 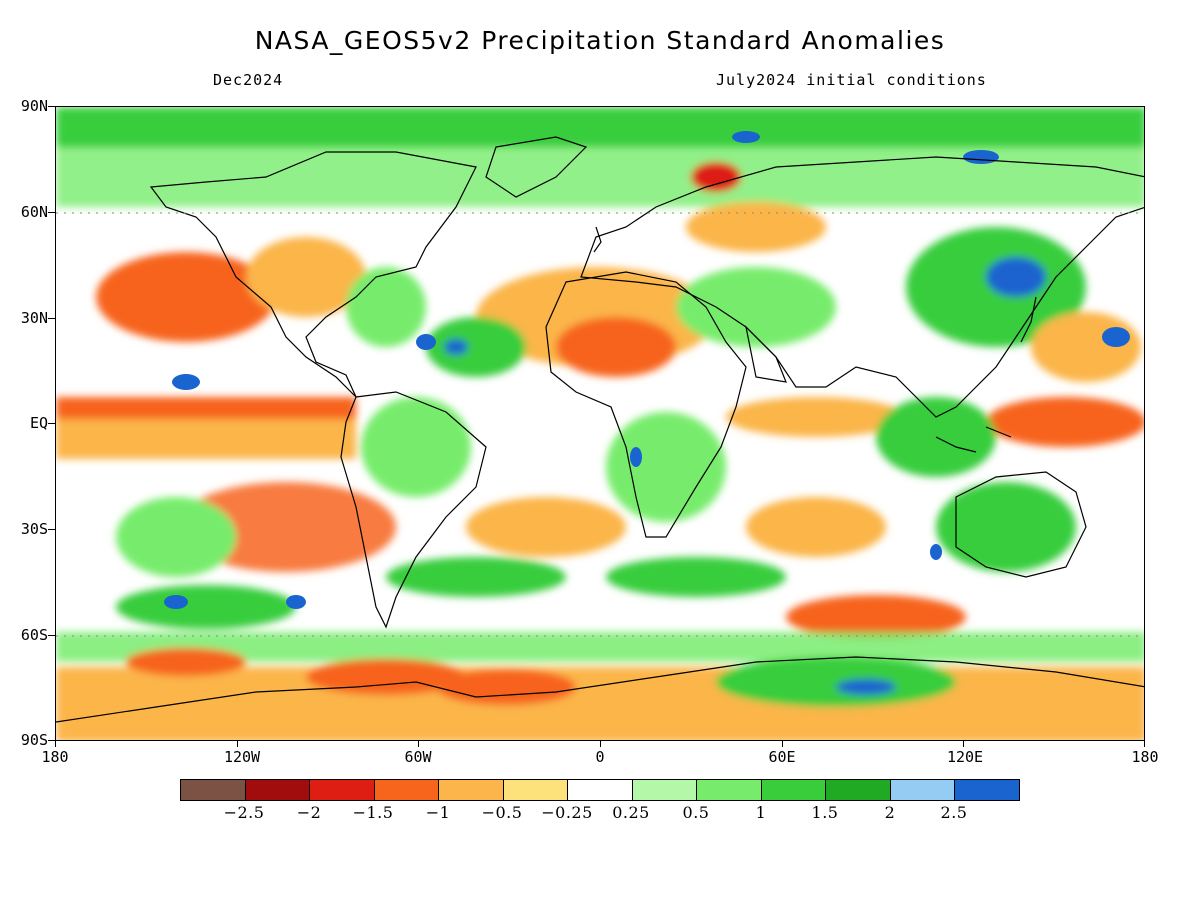 I want to click on colorbar-label: 2, so click(x=890, y=812).